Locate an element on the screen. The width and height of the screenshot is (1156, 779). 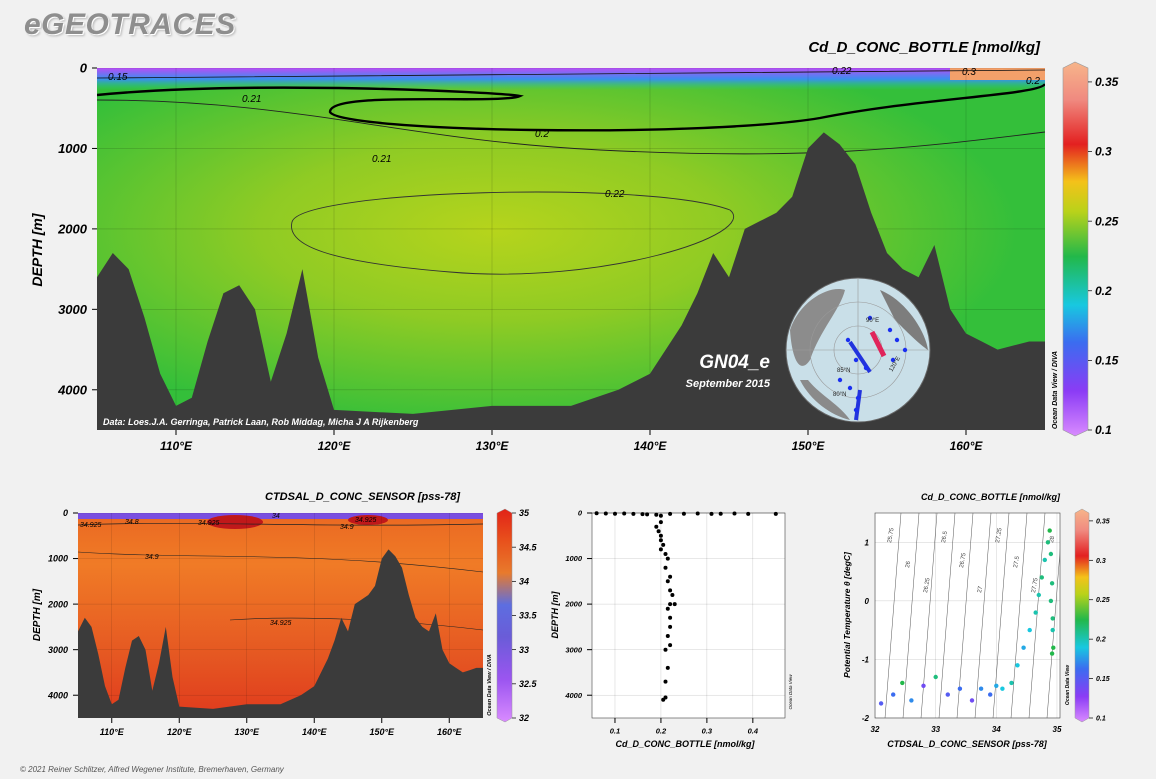
main-y-axis-label: DEPTH [m] is located at coordinates (37, 249).